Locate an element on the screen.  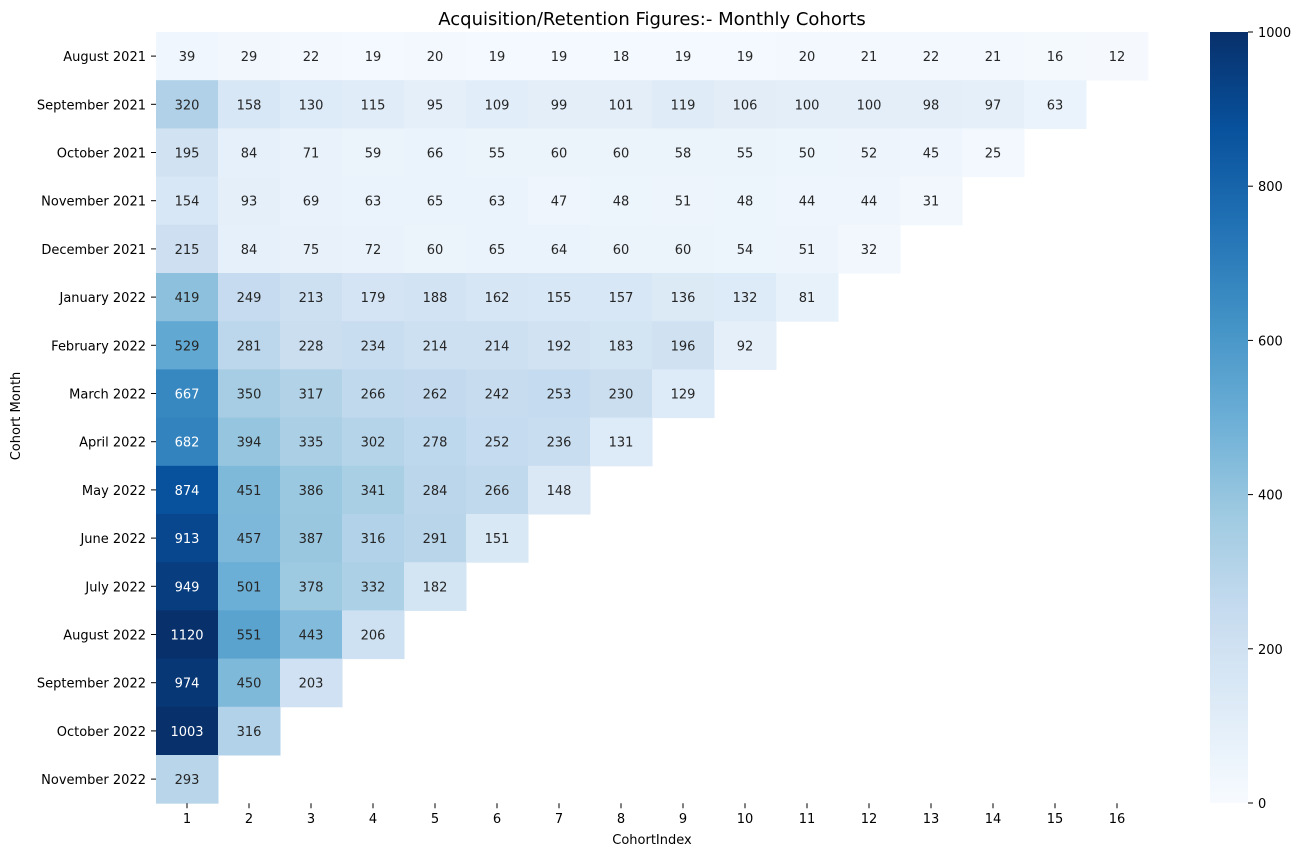
cell-value-label: 109 is located at coordinates (497, 105).